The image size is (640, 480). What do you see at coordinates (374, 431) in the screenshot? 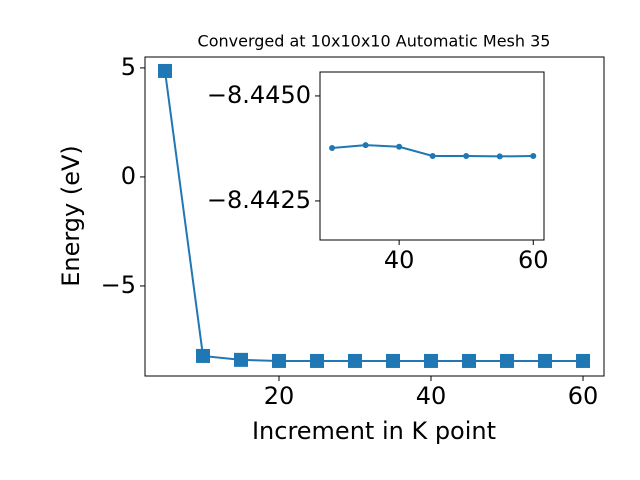
I see `x-axis-label: Increment in K point` at bounding box center [374, 431].